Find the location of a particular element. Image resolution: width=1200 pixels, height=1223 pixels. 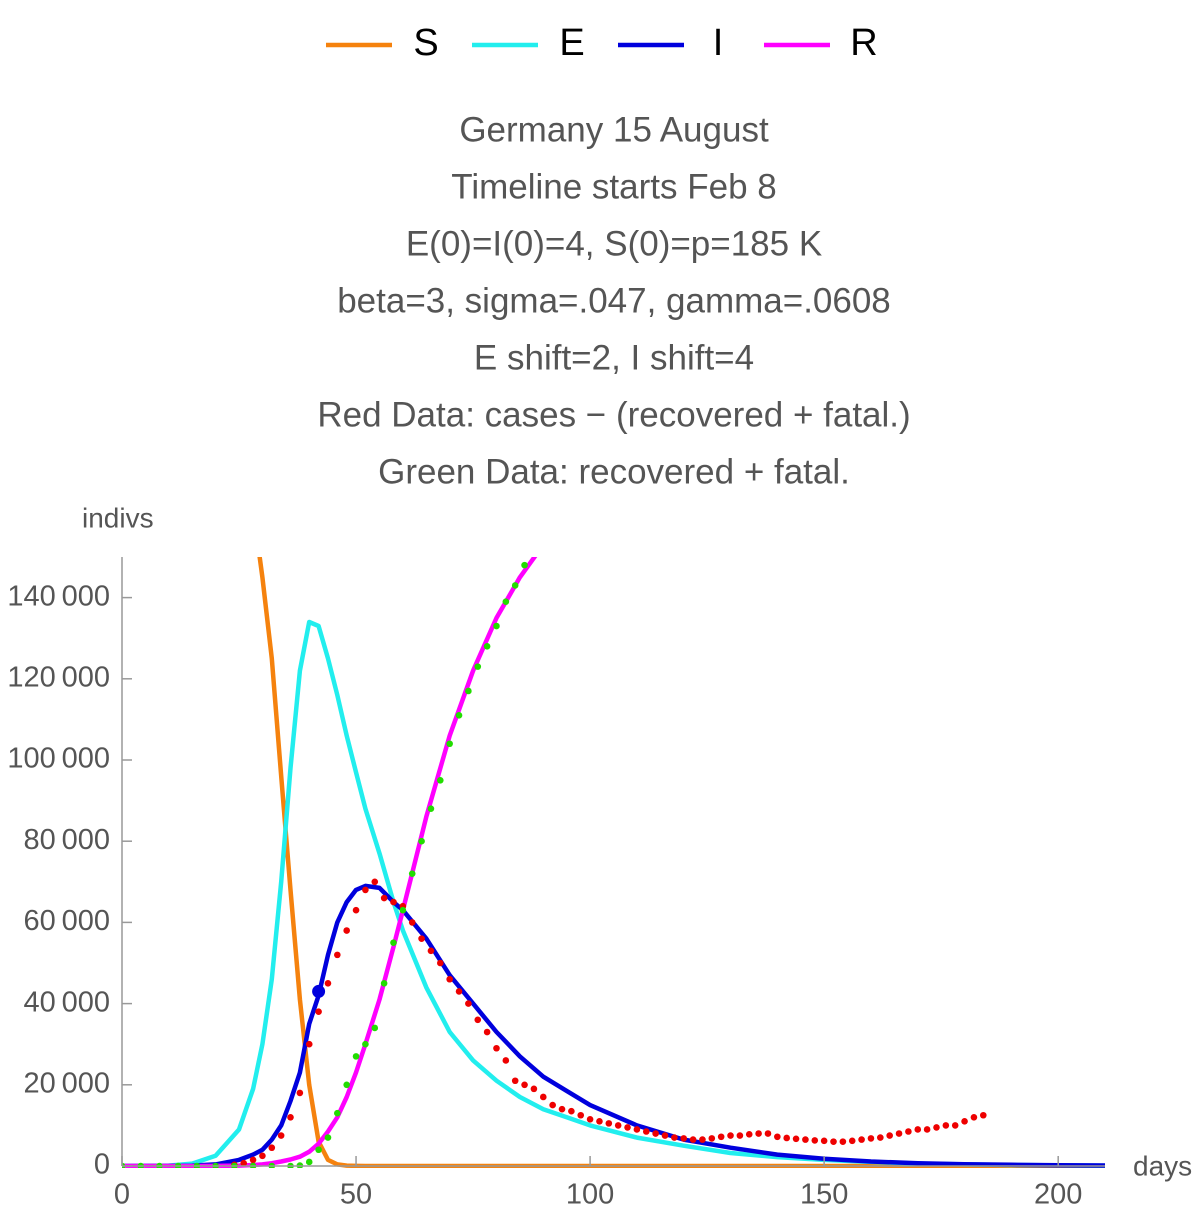

chart-title: Timeline starts Feb 8 is located at coordinates (613, 186).